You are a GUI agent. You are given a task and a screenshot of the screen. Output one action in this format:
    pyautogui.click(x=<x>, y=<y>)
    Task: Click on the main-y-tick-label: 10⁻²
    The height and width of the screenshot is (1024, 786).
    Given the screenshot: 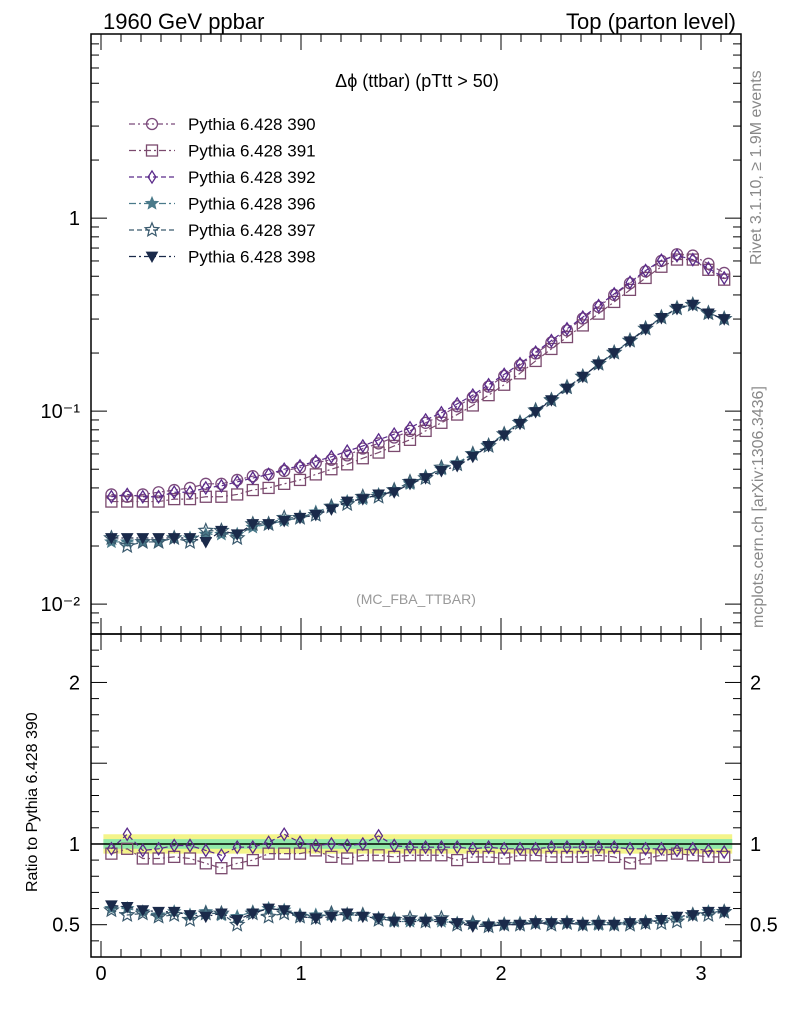 What is the action you would take?
    pyautogui.click(x=61, y=605)
    